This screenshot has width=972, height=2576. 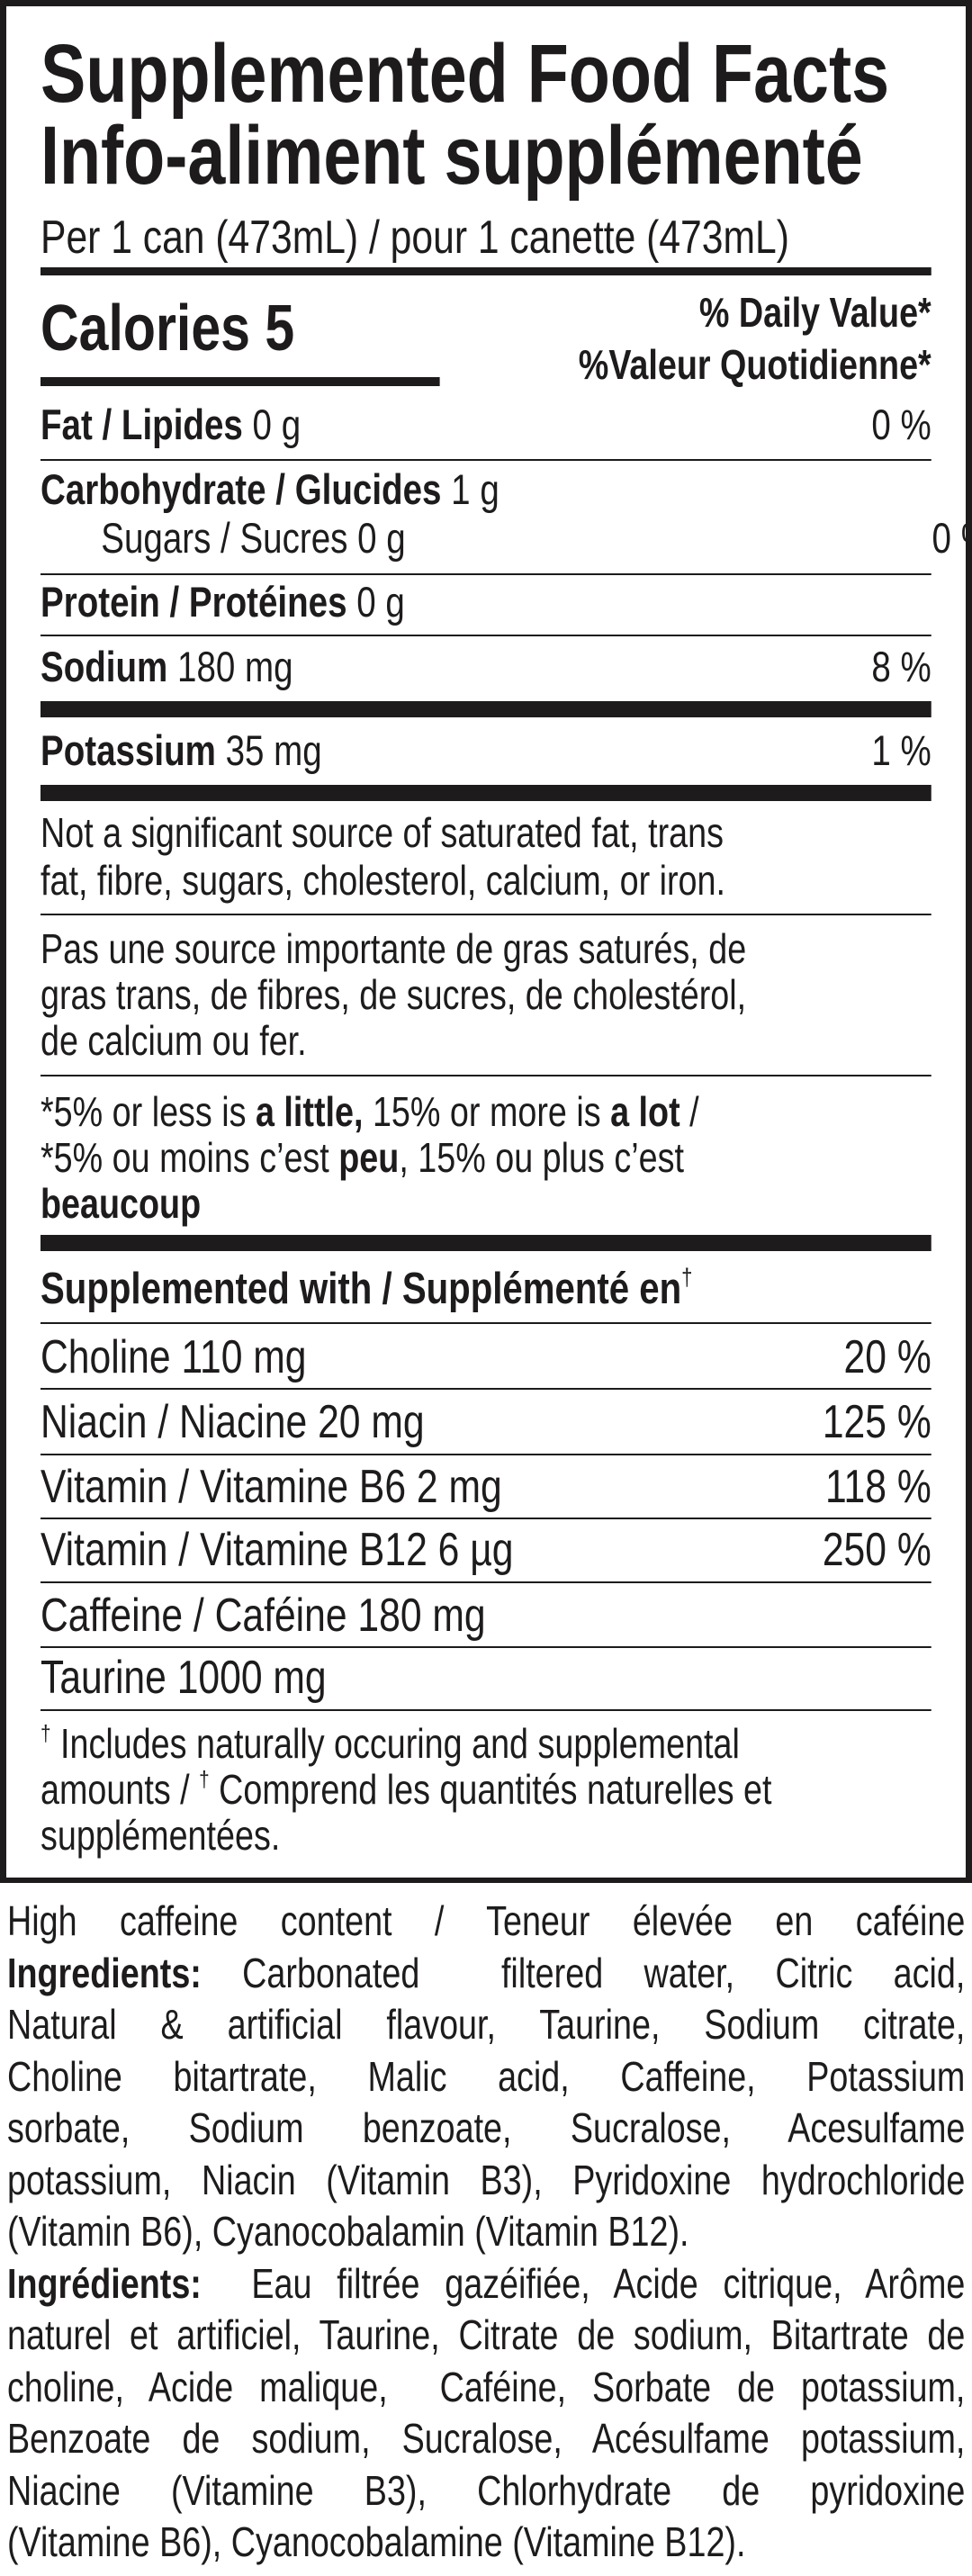 What do you see at coordinates (486, 1422) in the screenshot?
I see `supplement-row: Niacin / Niacine 20 mg 125 %` at bounding box center [486, 1422].